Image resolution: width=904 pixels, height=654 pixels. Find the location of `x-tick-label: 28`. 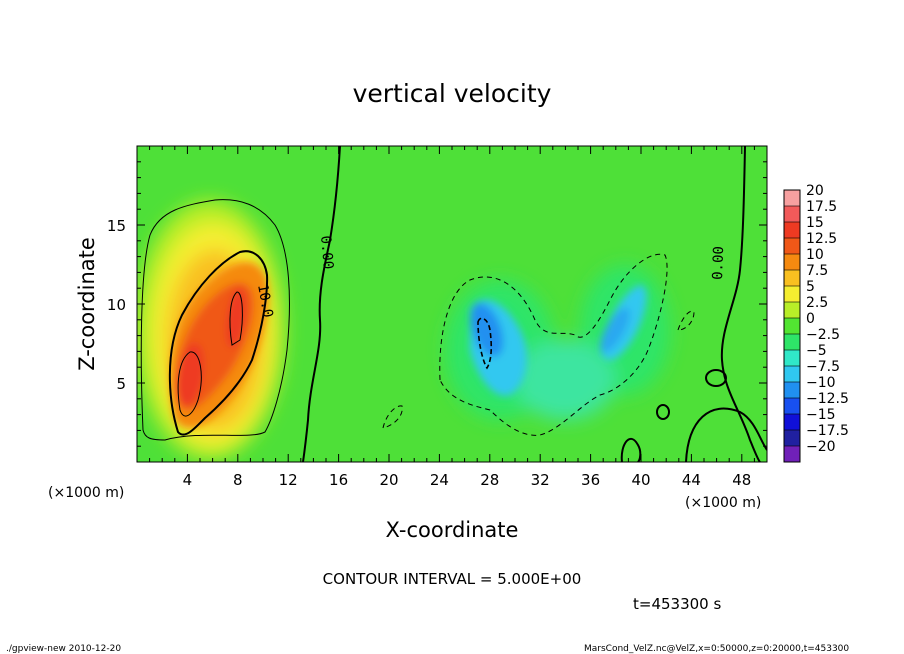

x-tick-label: 28 is located at coordinates (489, 480).